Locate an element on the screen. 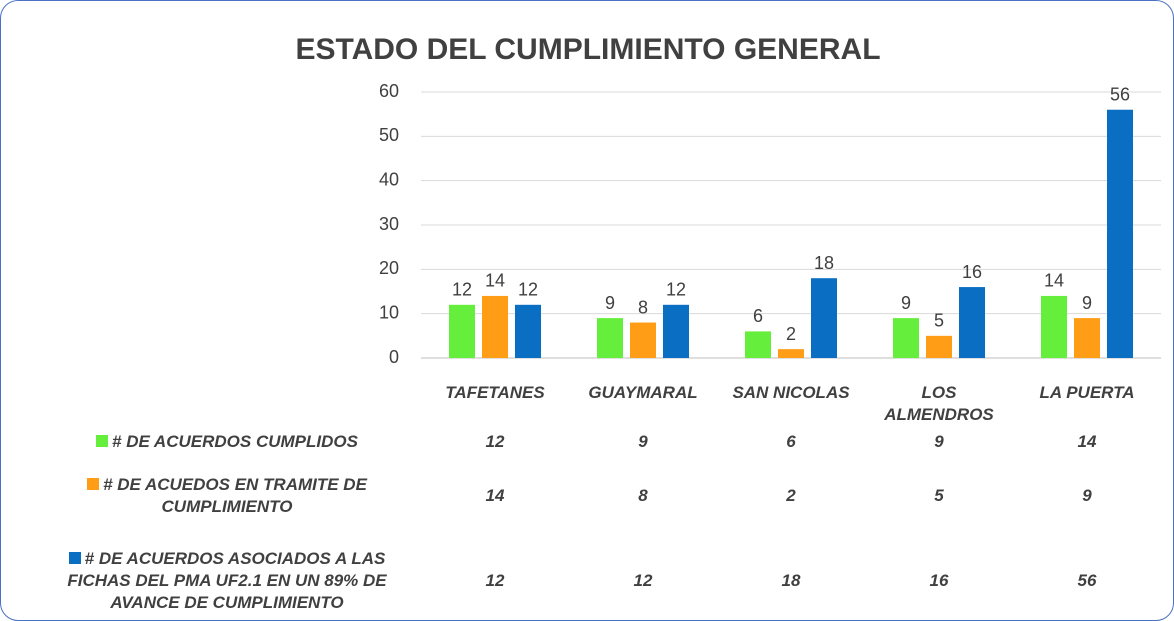 This screenshot has height=621, width=1174. y-tick-label: 10 is located at coordinates (389, 312).